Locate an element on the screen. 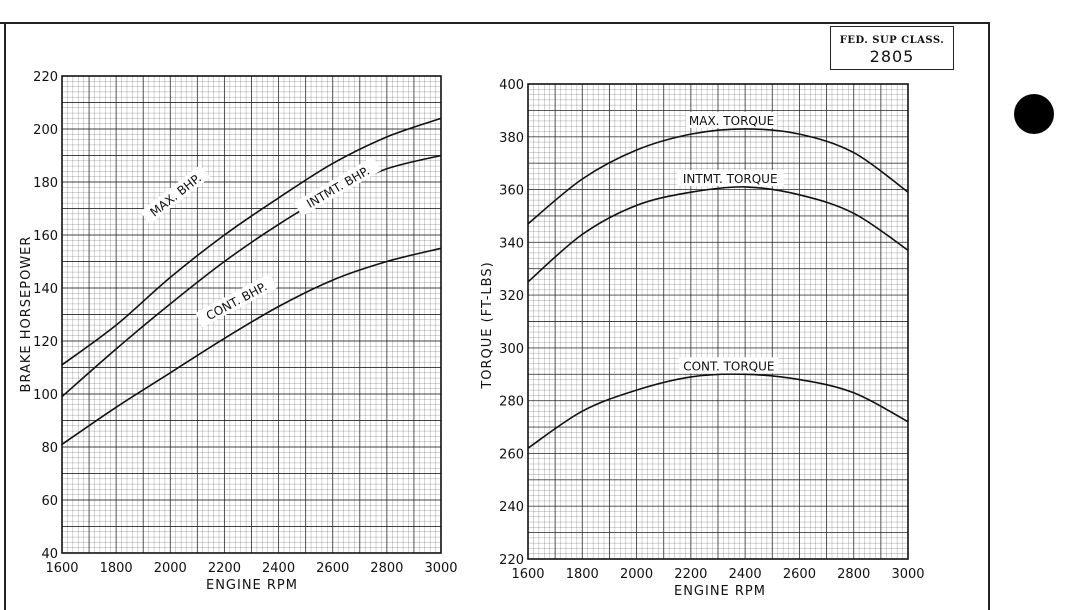  federal-supply-class-number: 2805 is located at coordinates (892, 56).